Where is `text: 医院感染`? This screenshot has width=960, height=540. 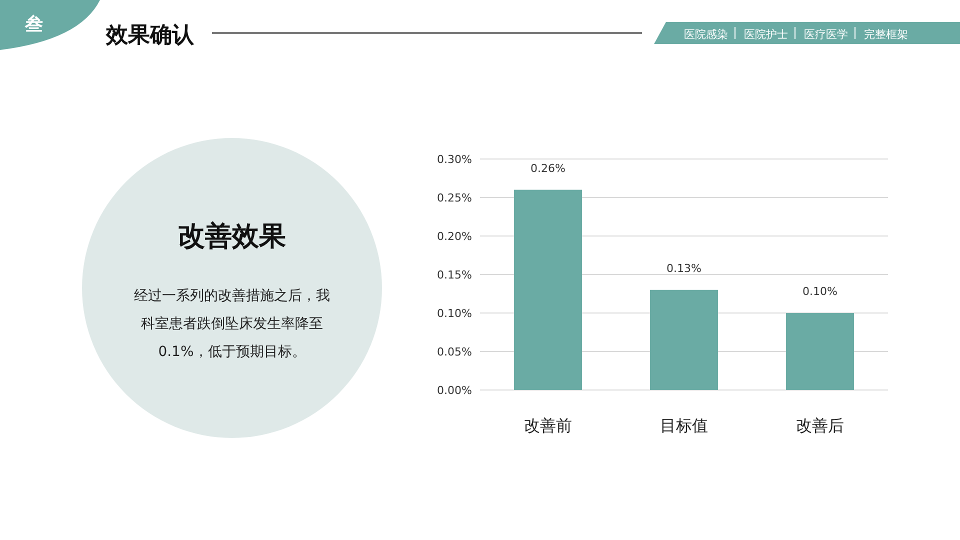
text: 医院感染 is located at coordinates (706, 34).